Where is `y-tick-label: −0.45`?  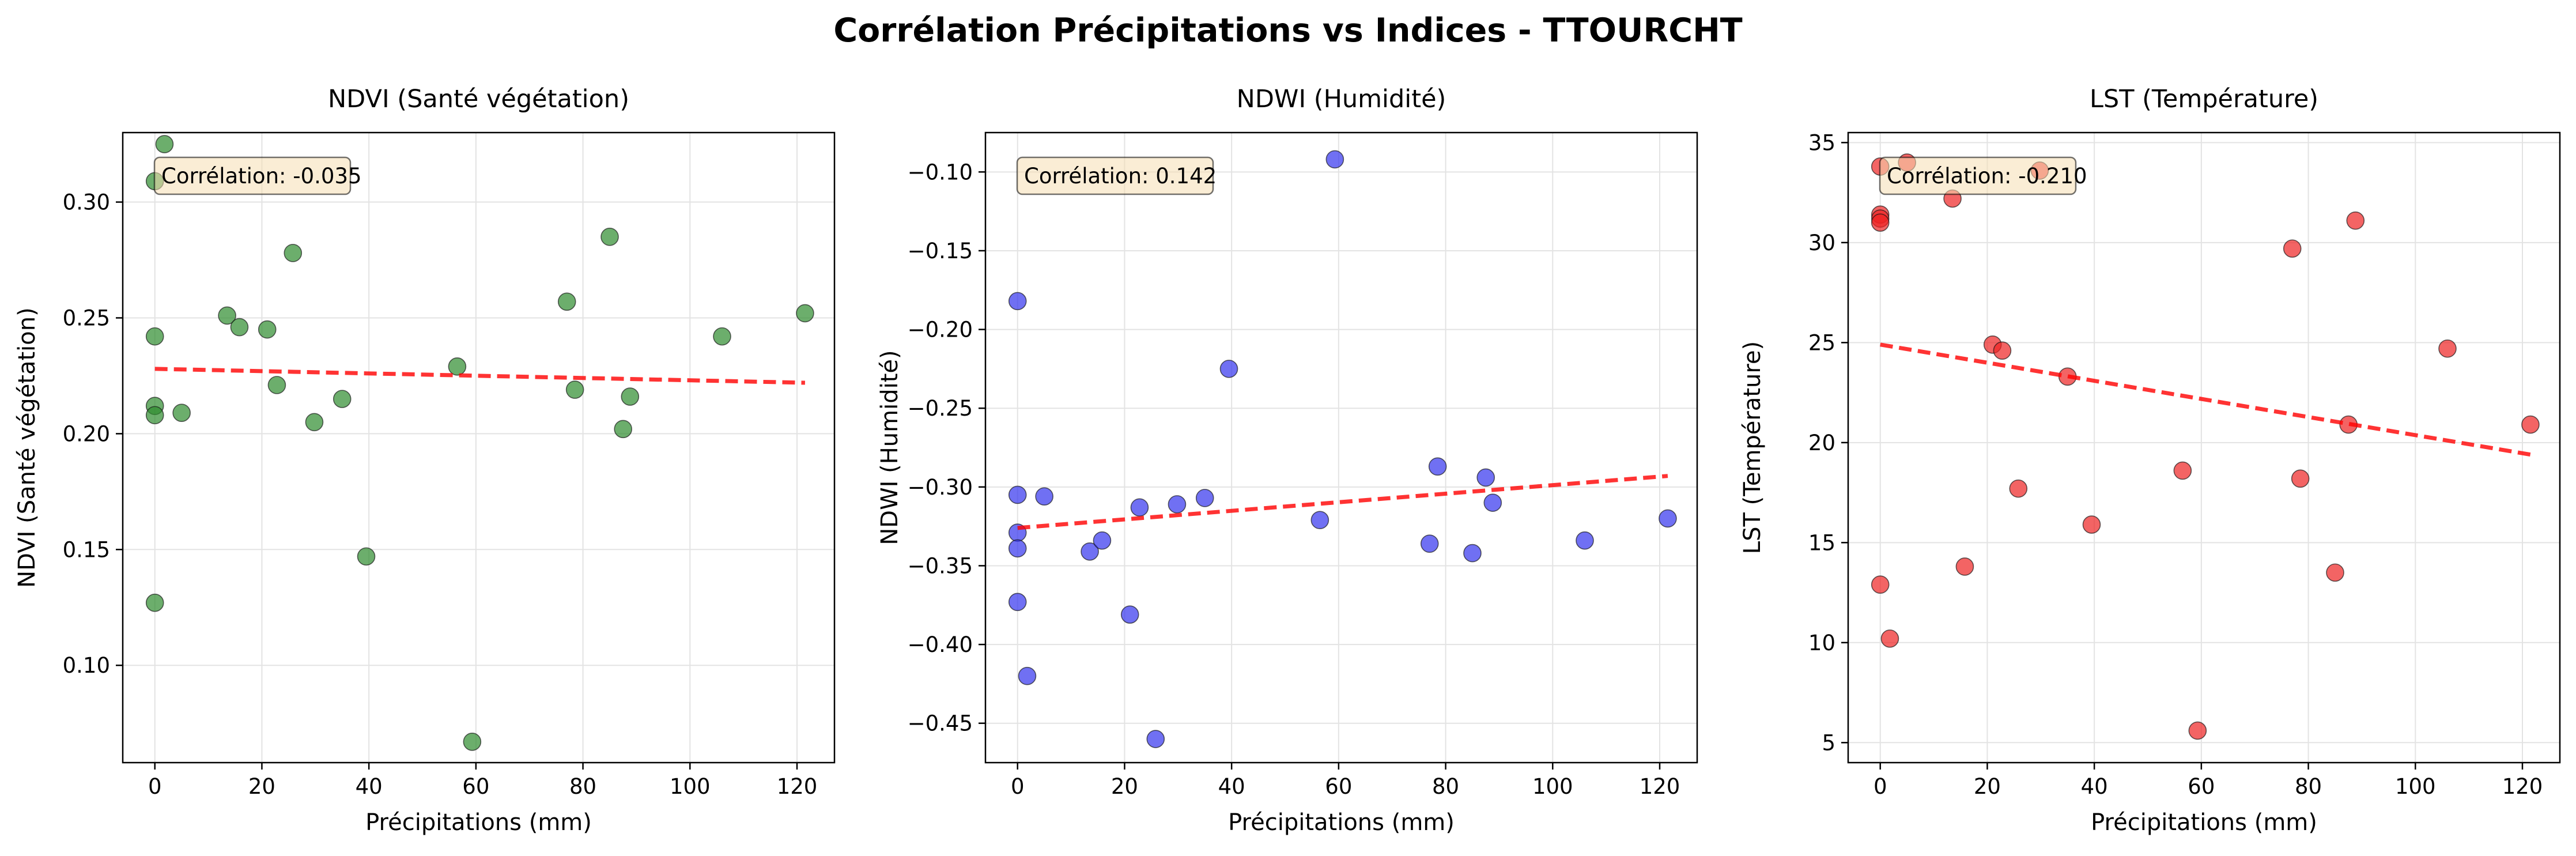
y-tick-label: −0.45 is located at coordinates (940, 724).